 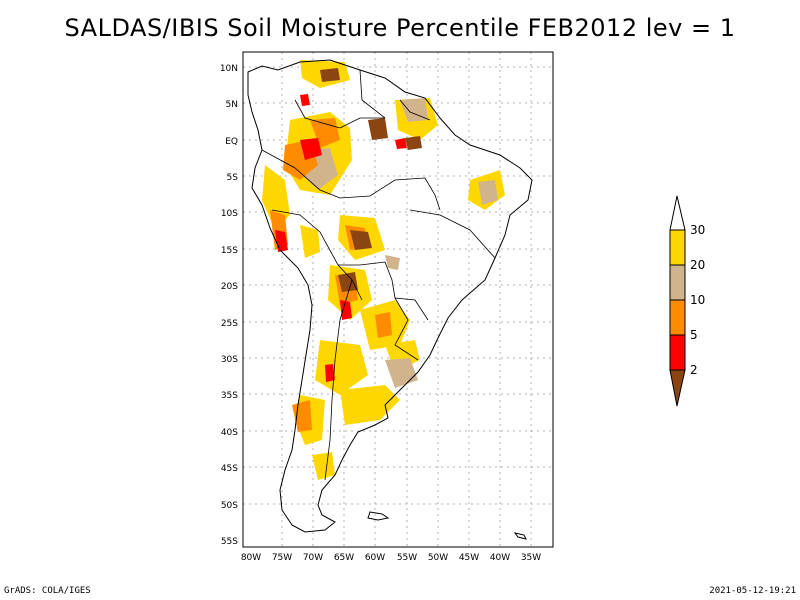 What do you see at coordinates (229, 469) in the screenshot?
I see `lat-label: 45S` at bounding box center [229, 469].